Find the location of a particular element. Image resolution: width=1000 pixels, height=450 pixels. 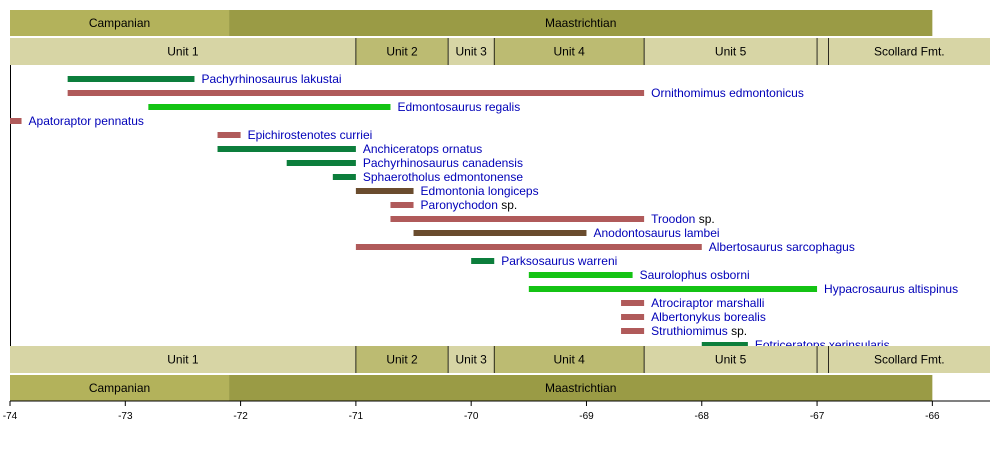

x-tick-label-2: -72 is located at coordinates (240, 416).